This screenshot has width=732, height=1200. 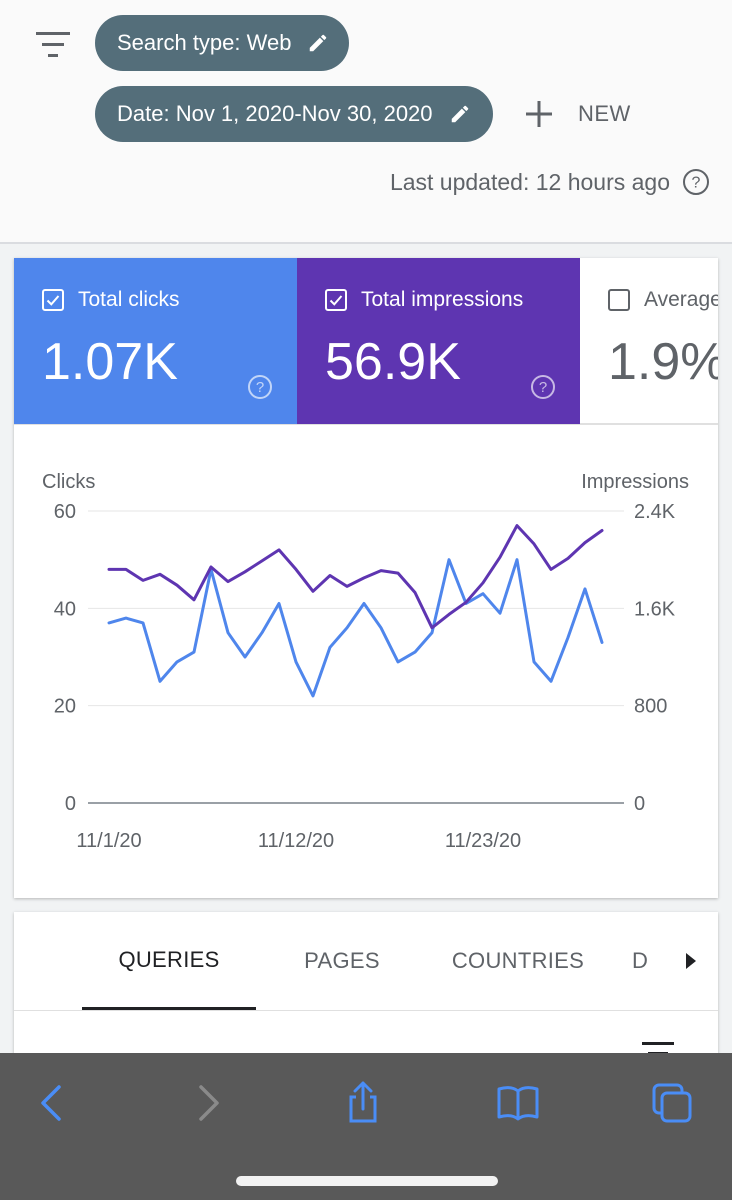 I want to click on search-type-chip: Search type: Web, so click(x=222, y=43).